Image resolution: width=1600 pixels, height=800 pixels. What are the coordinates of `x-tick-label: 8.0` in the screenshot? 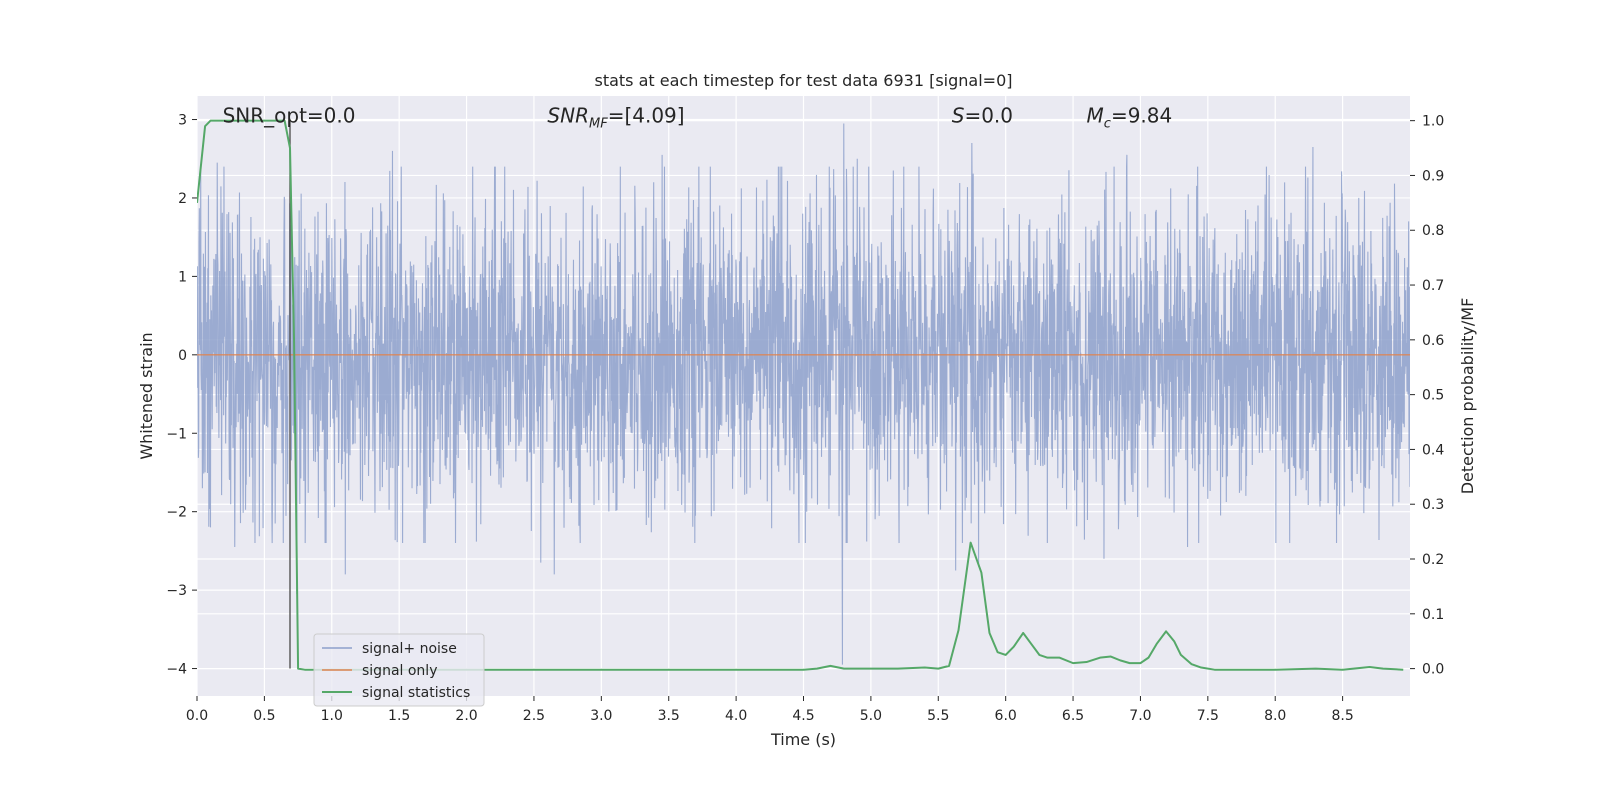 It's located at (1275, 716).